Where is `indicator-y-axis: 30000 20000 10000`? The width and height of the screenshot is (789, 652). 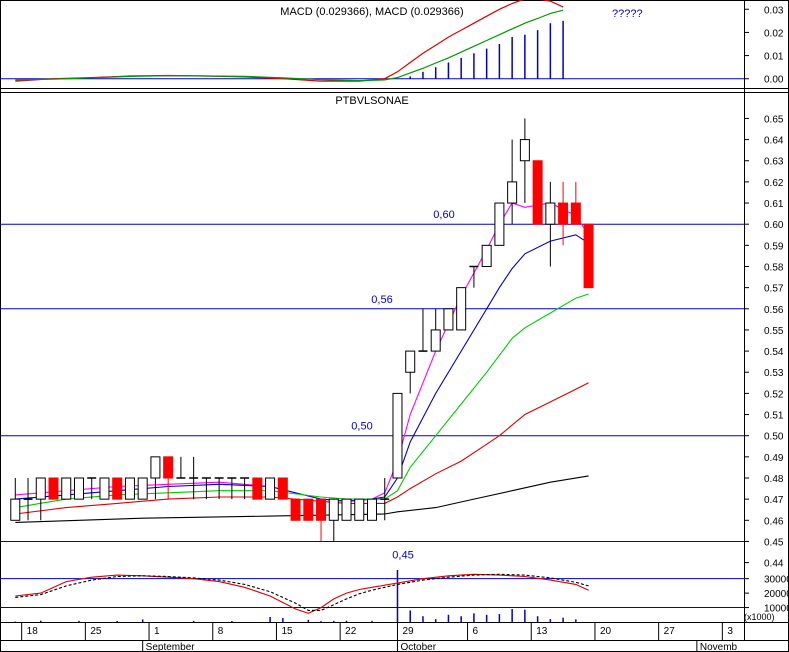
indicator-y-axis: 30000 20000 10000 is located at coordinates (394, 595).